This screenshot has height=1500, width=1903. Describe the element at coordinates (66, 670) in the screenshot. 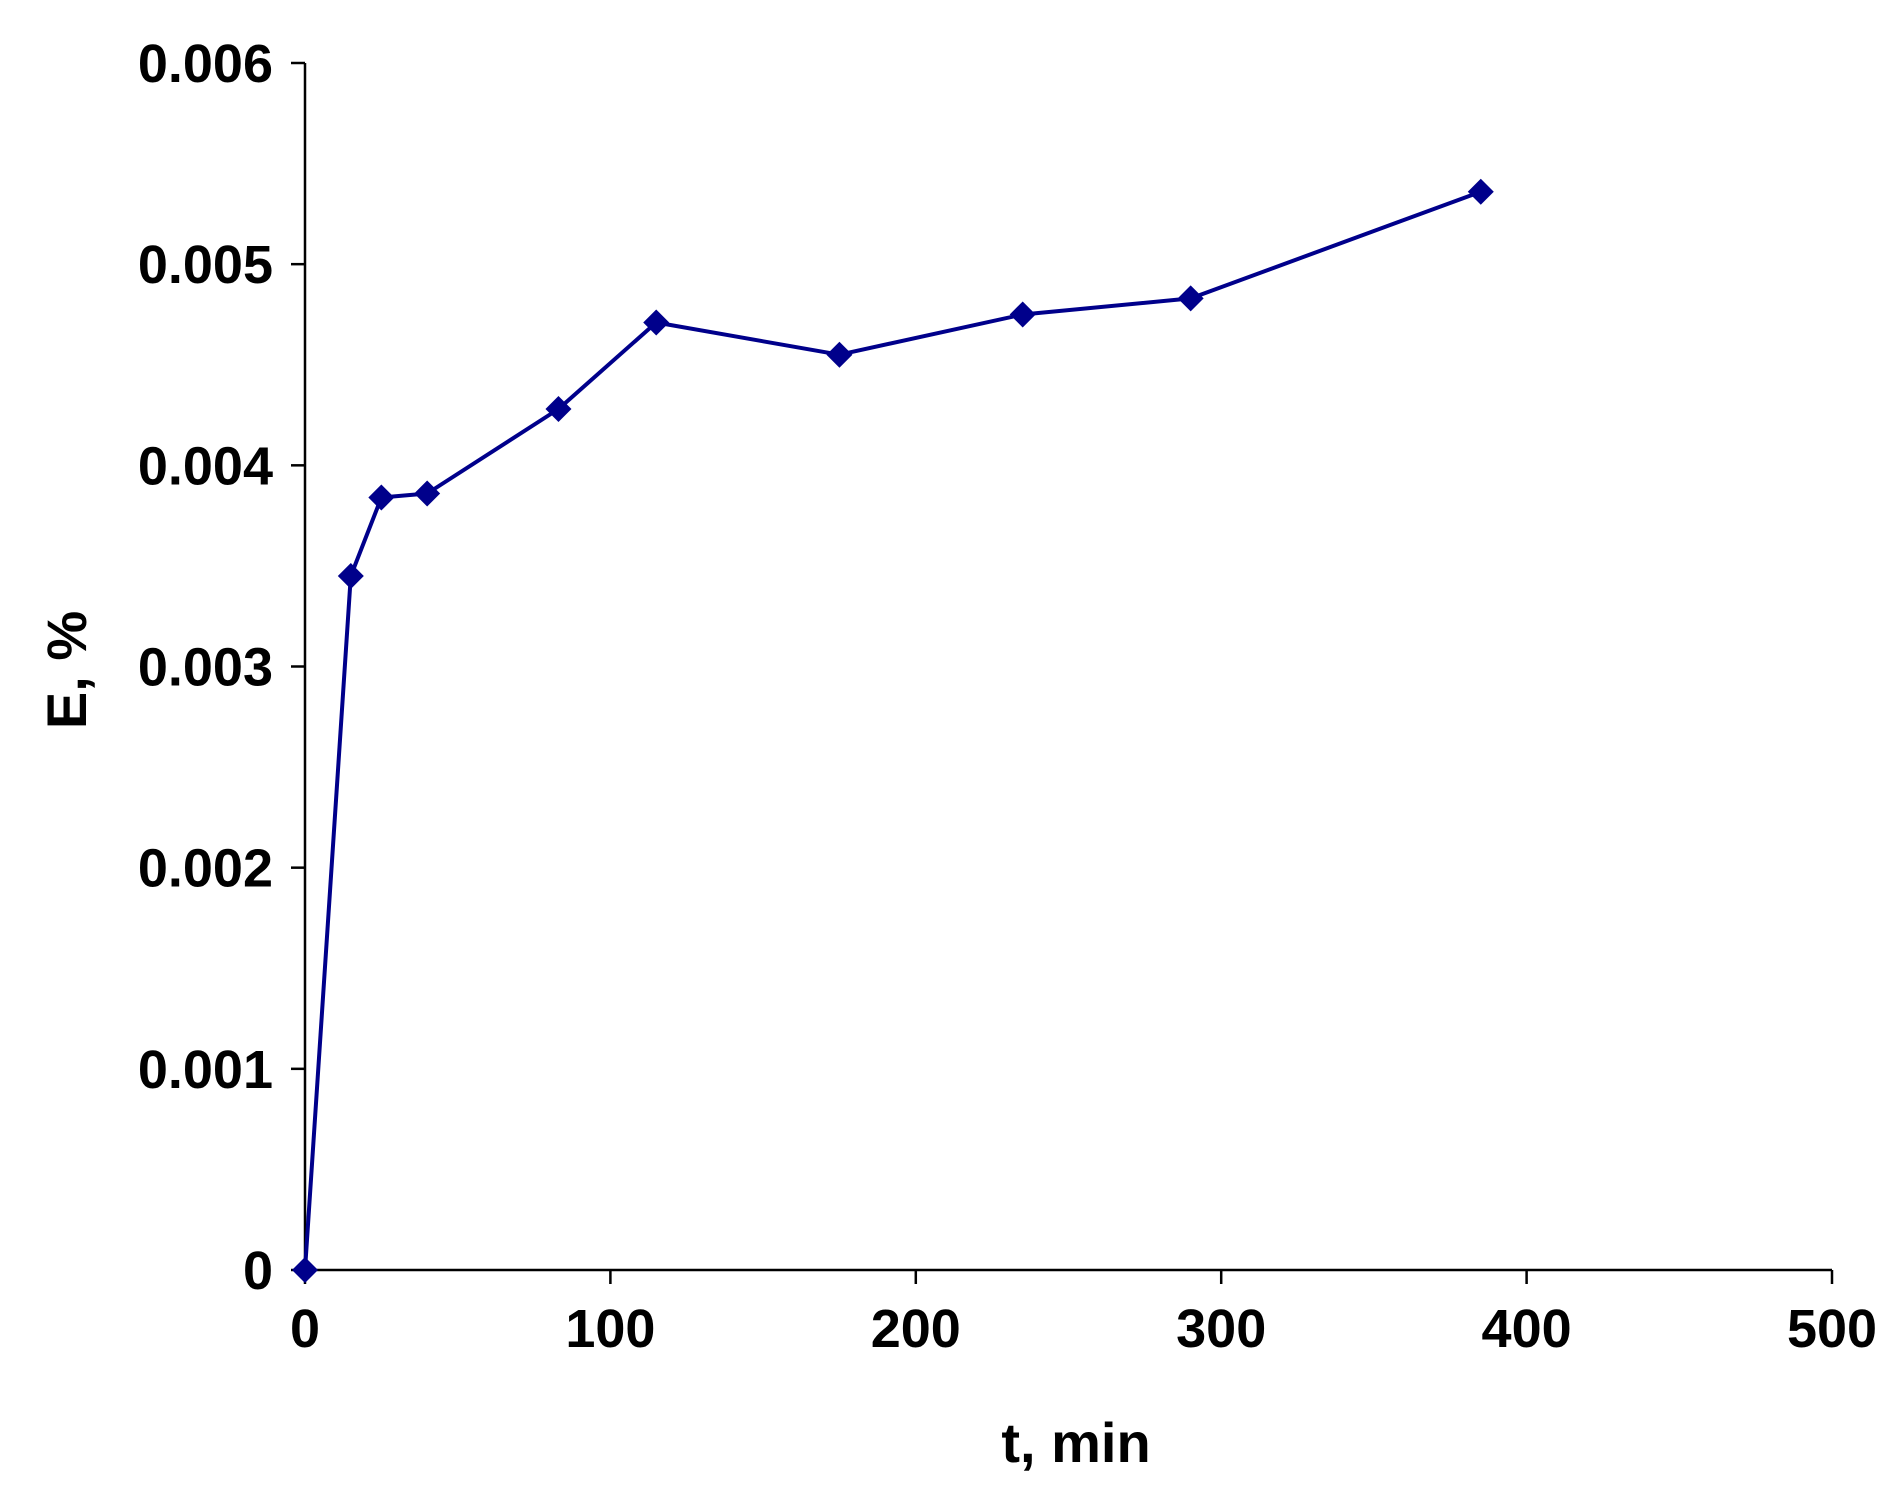

I see `y-axis-title: E, %` at that location.